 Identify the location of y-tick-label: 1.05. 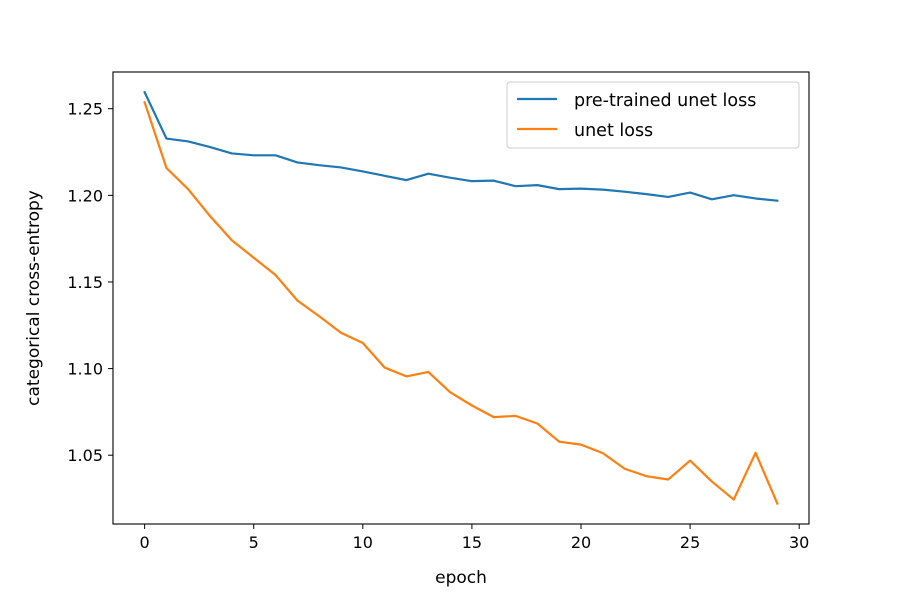
(85, 455).